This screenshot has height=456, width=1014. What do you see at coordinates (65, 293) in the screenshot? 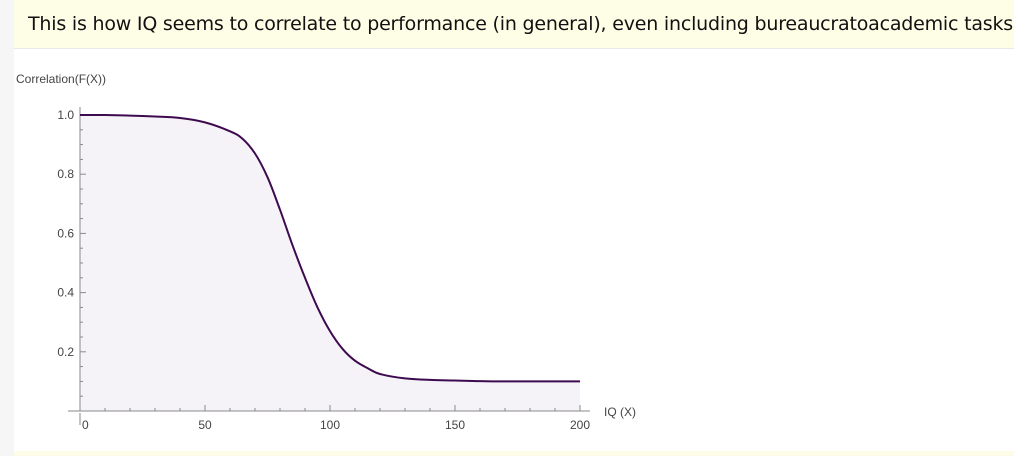
I see `y-tick-label: 0.4` at bounding box center [65, 293].